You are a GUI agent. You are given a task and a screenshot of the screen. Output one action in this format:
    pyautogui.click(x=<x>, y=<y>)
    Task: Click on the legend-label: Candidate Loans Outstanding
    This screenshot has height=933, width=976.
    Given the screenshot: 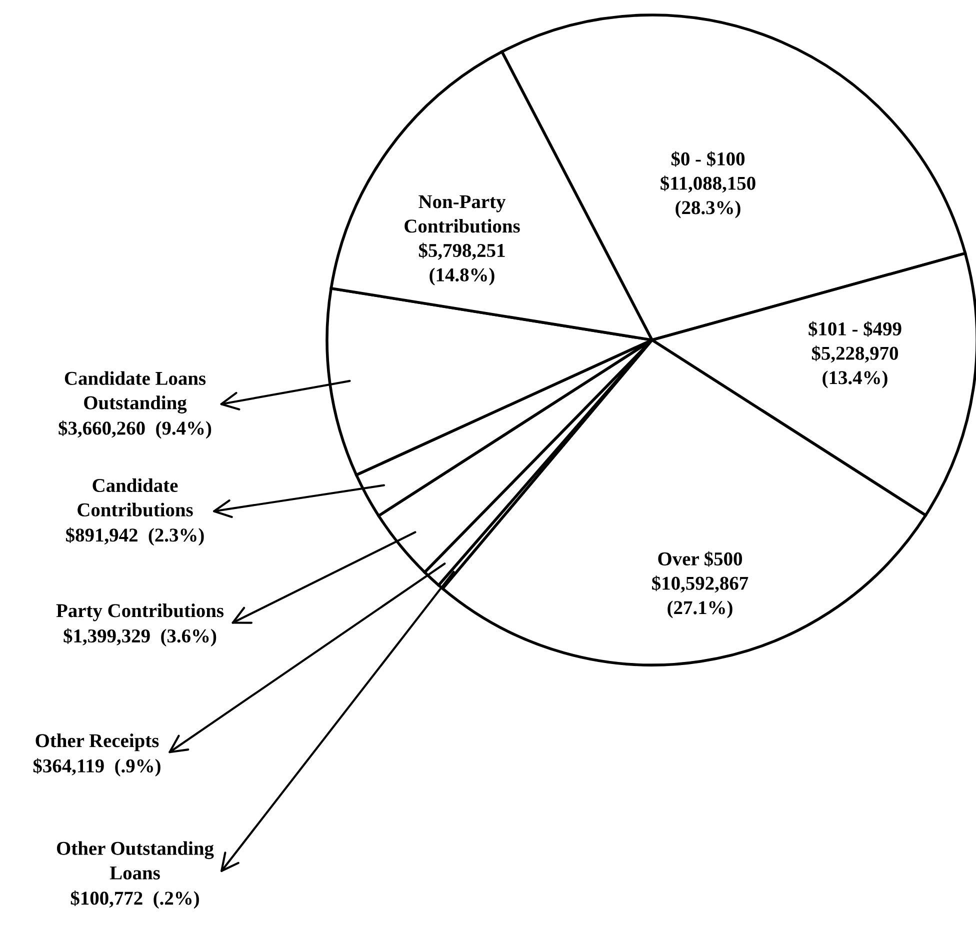 What is the action you would take?
    pyautogui.click(x=135, y=392)
    